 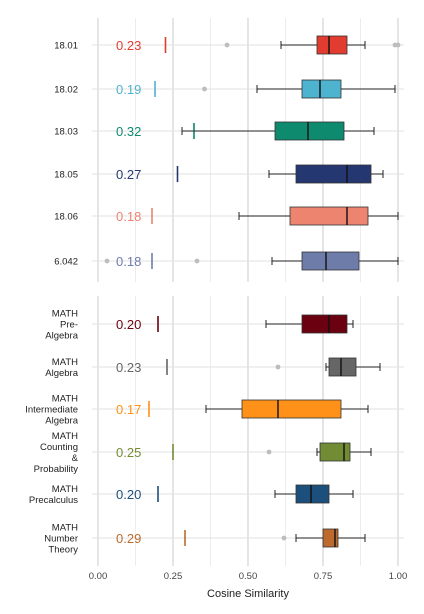 What do you see at coordinates (128, 131) in the screenshot?
I see `panel-0-row-2-value-label: 0.32` at bounding box center [128, 131].